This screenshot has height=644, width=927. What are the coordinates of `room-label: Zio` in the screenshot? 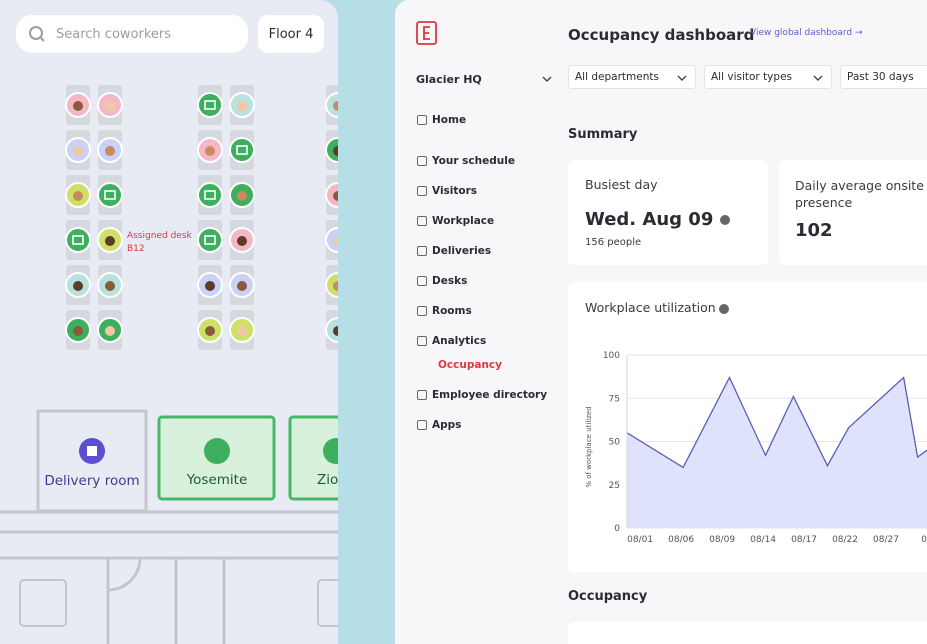 It's located at (327, 480).